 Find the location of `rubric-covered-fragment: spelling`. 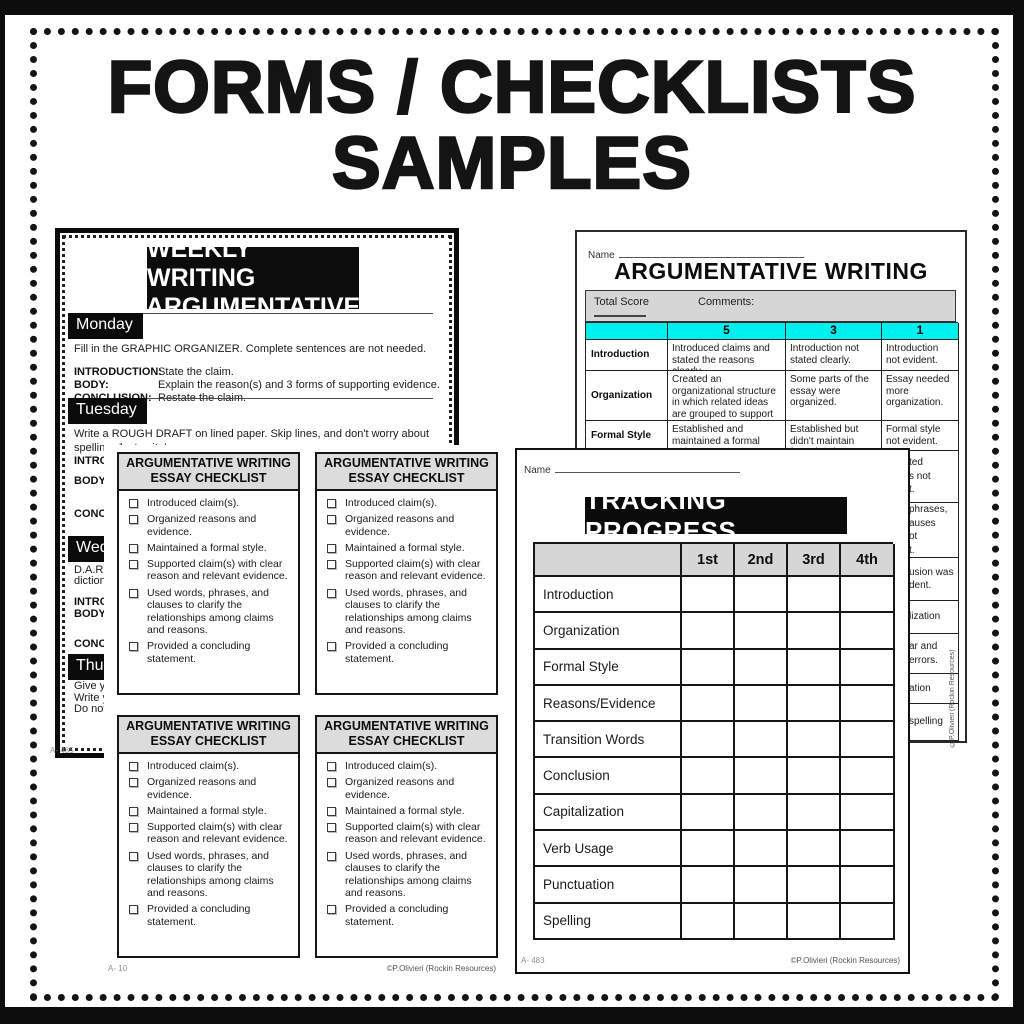

rubric-covered-fragment: spelling is located at coordinates (920, 722).